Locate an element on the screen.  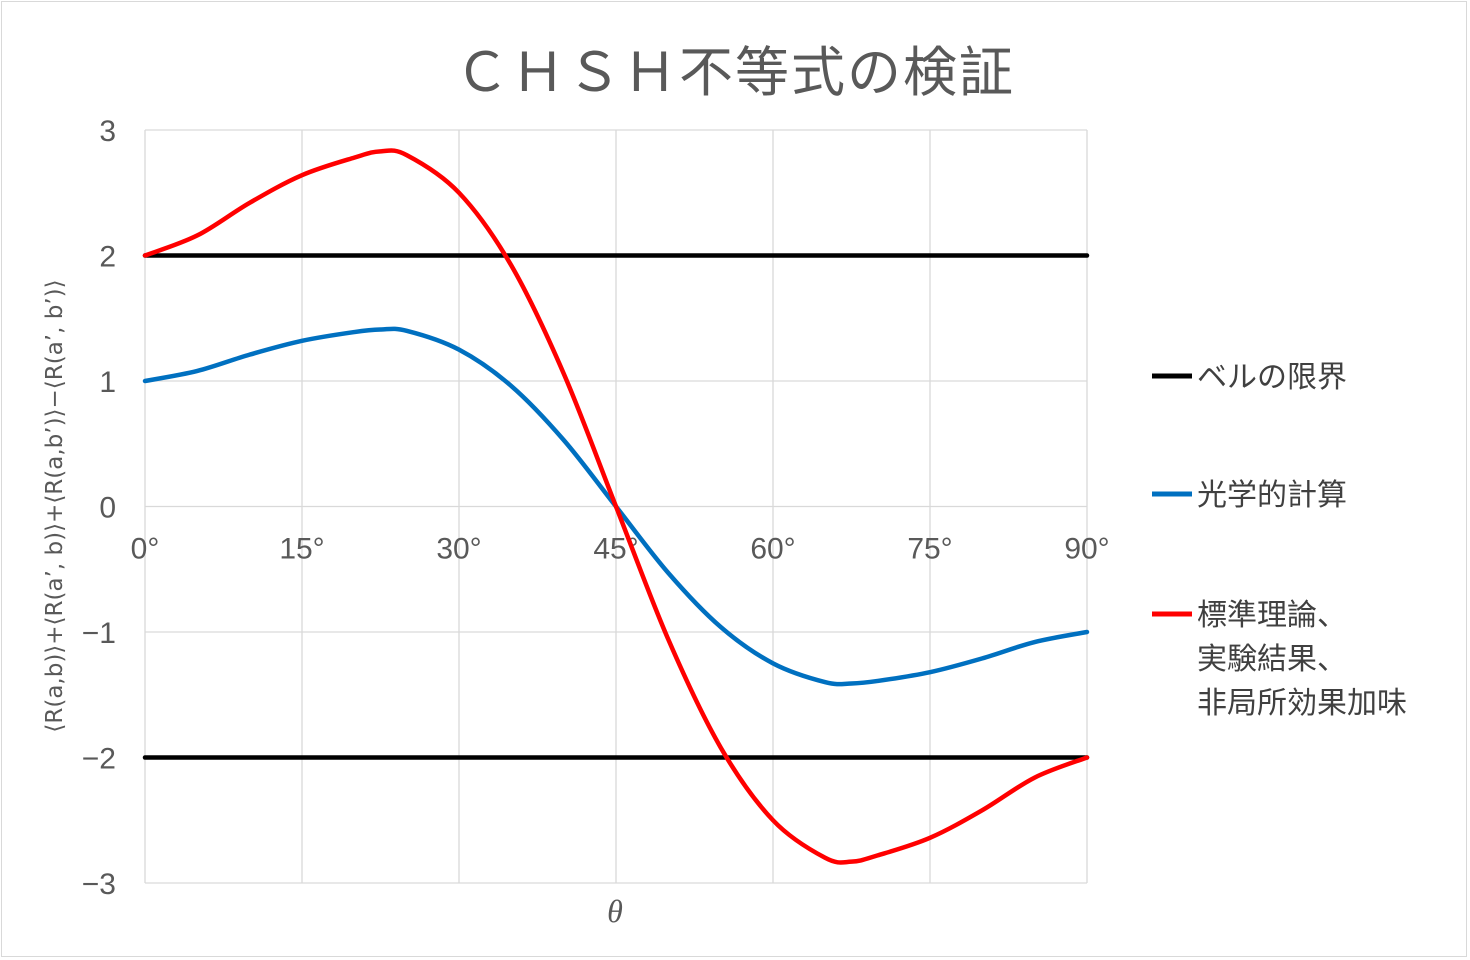
legend-label: ベルの限界 is located at coordinates (1272, 377).